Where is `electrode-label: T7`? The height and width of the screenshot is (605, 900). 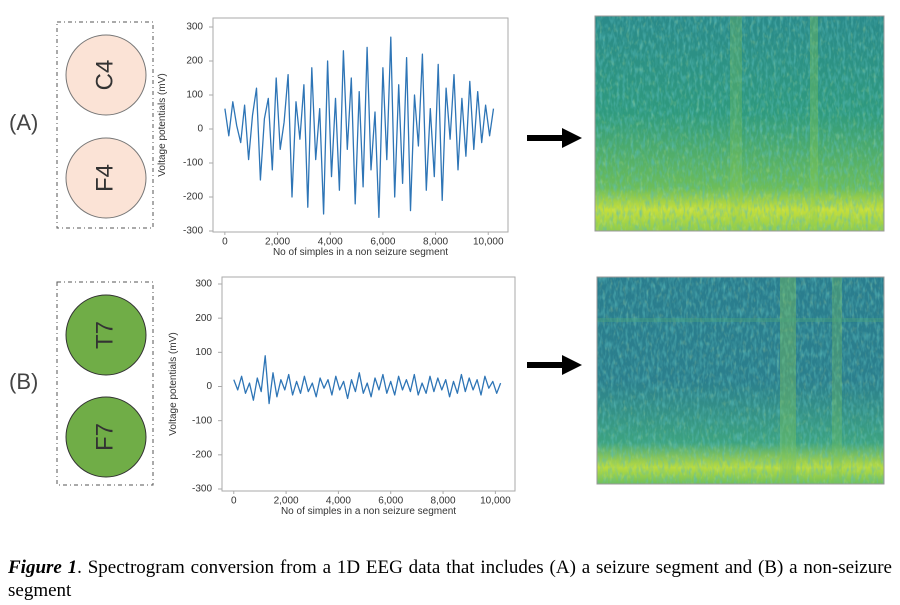
electrode-label: T7 is located at coordinates (104, 335).